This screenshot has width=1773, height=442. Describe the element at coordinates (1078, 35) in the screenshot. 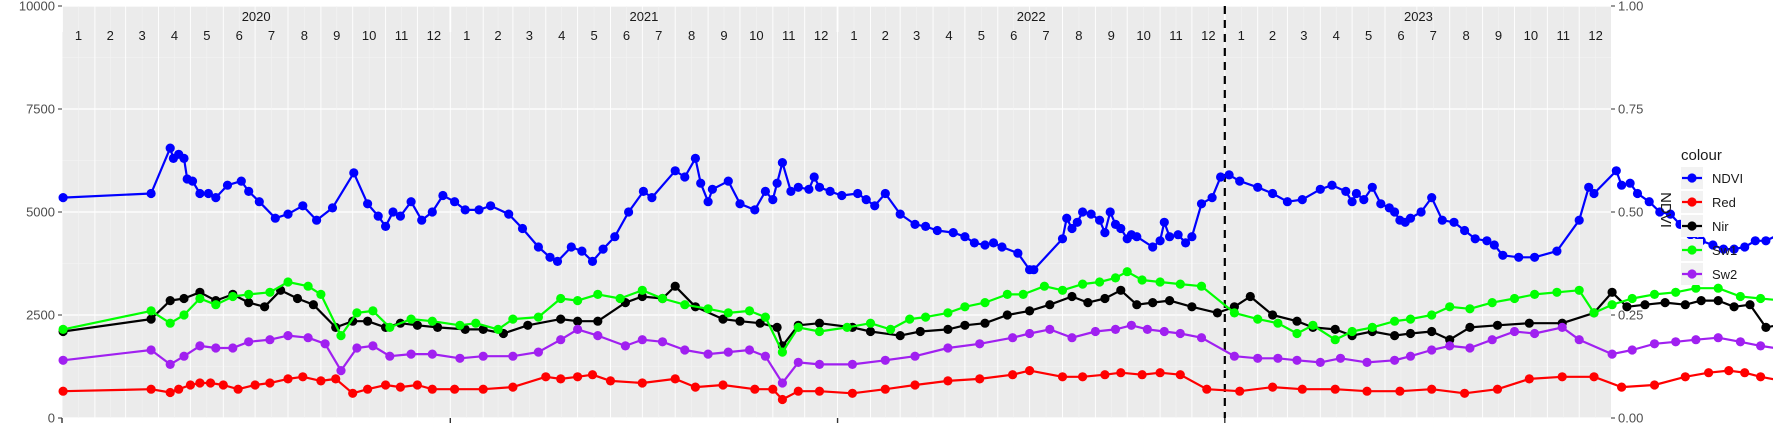

I see `month-label: 8` at that location.